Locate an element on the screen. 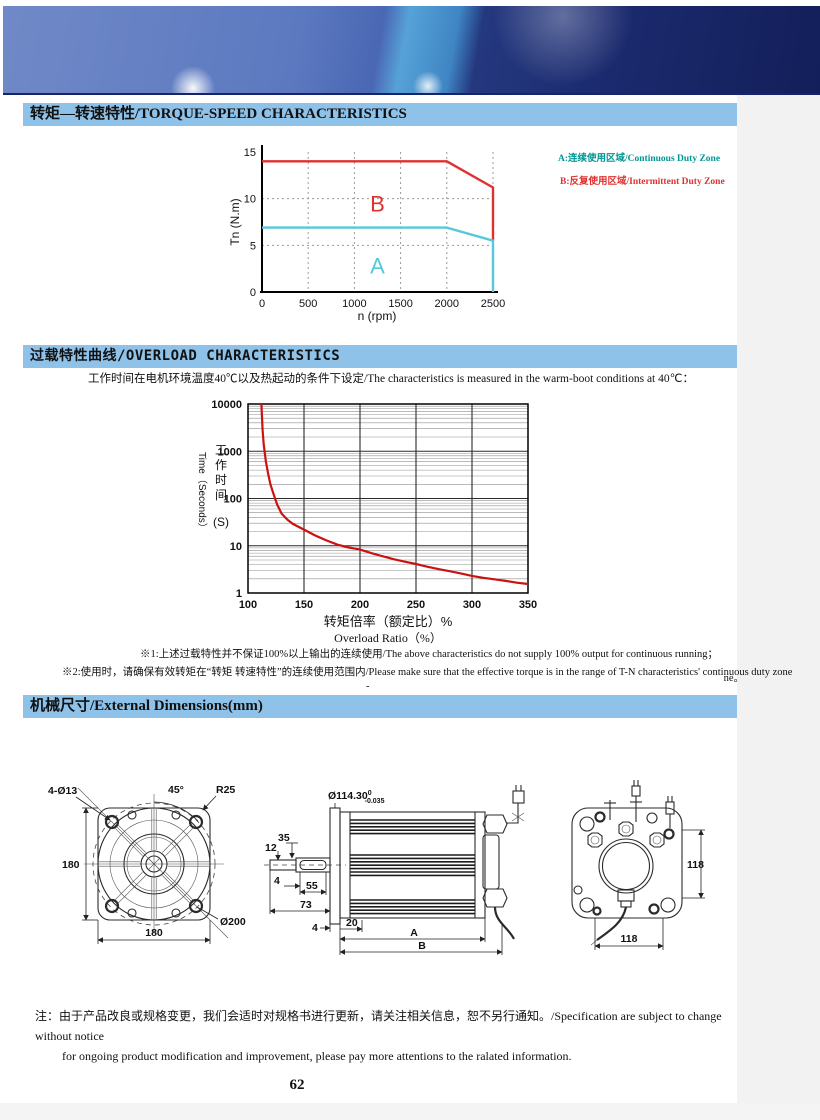 The width and height of the screenshot is (820, 1120). rear-hex-nuts is located at coordinates (626, 834).